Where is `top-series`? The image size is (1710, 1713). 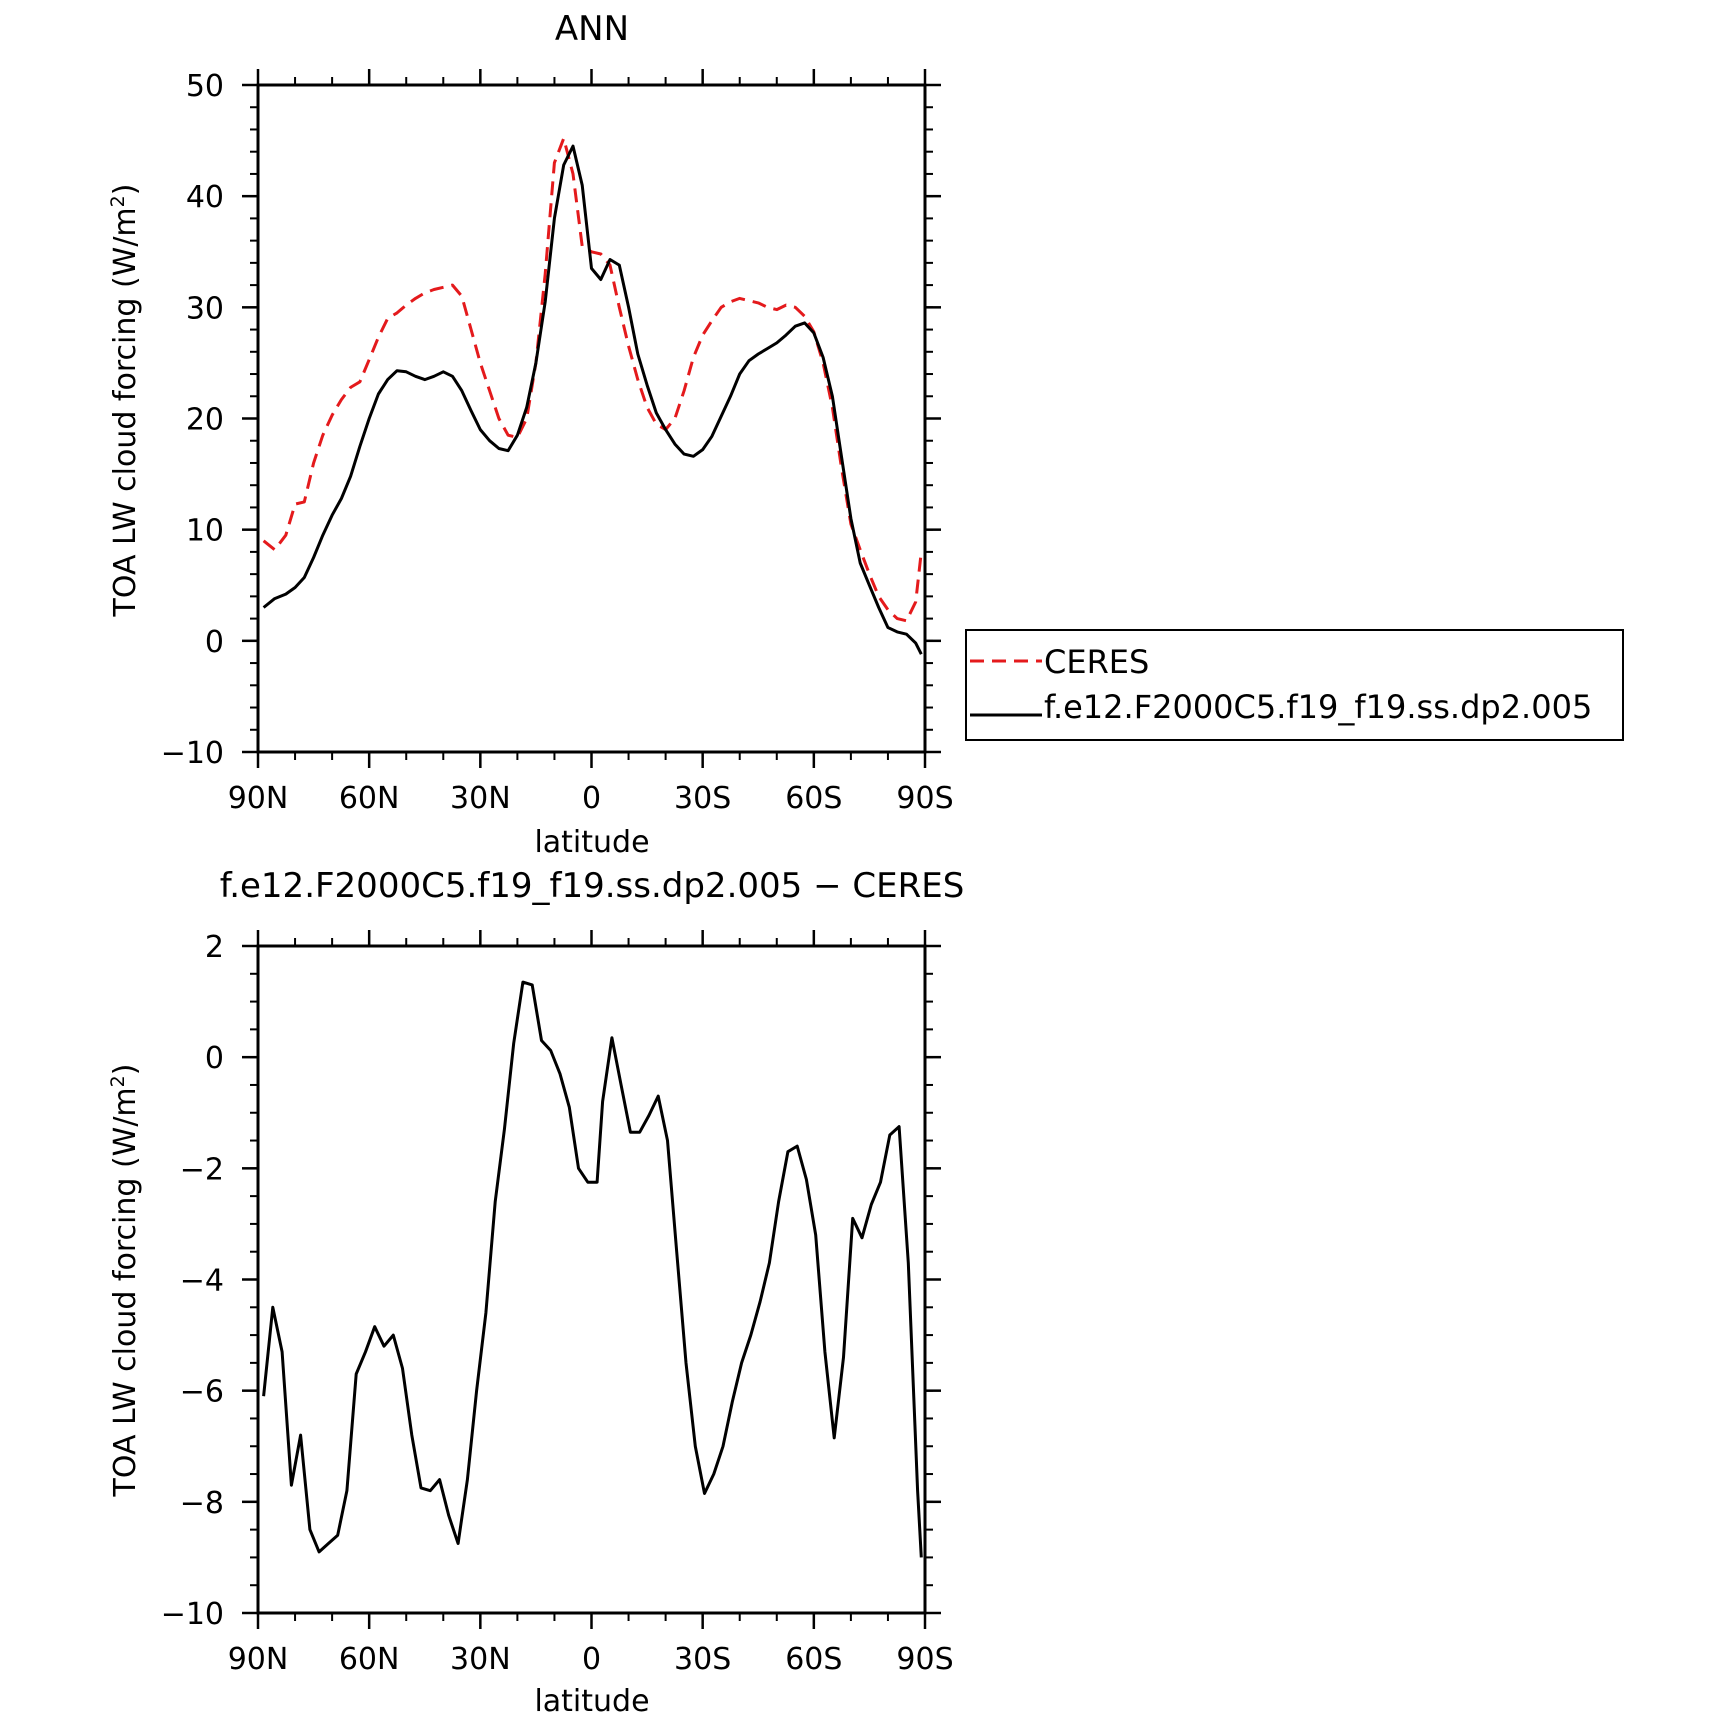
top-series is located at coordinates (592, 395).